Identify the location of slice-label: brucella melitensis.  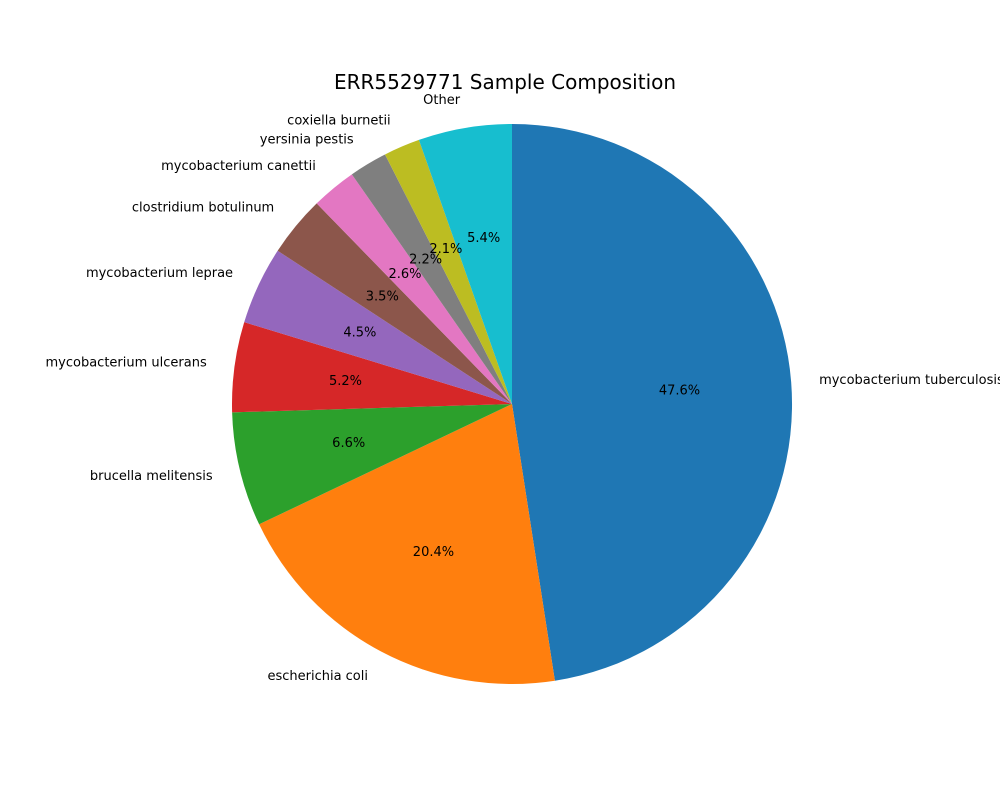
(151, 476).